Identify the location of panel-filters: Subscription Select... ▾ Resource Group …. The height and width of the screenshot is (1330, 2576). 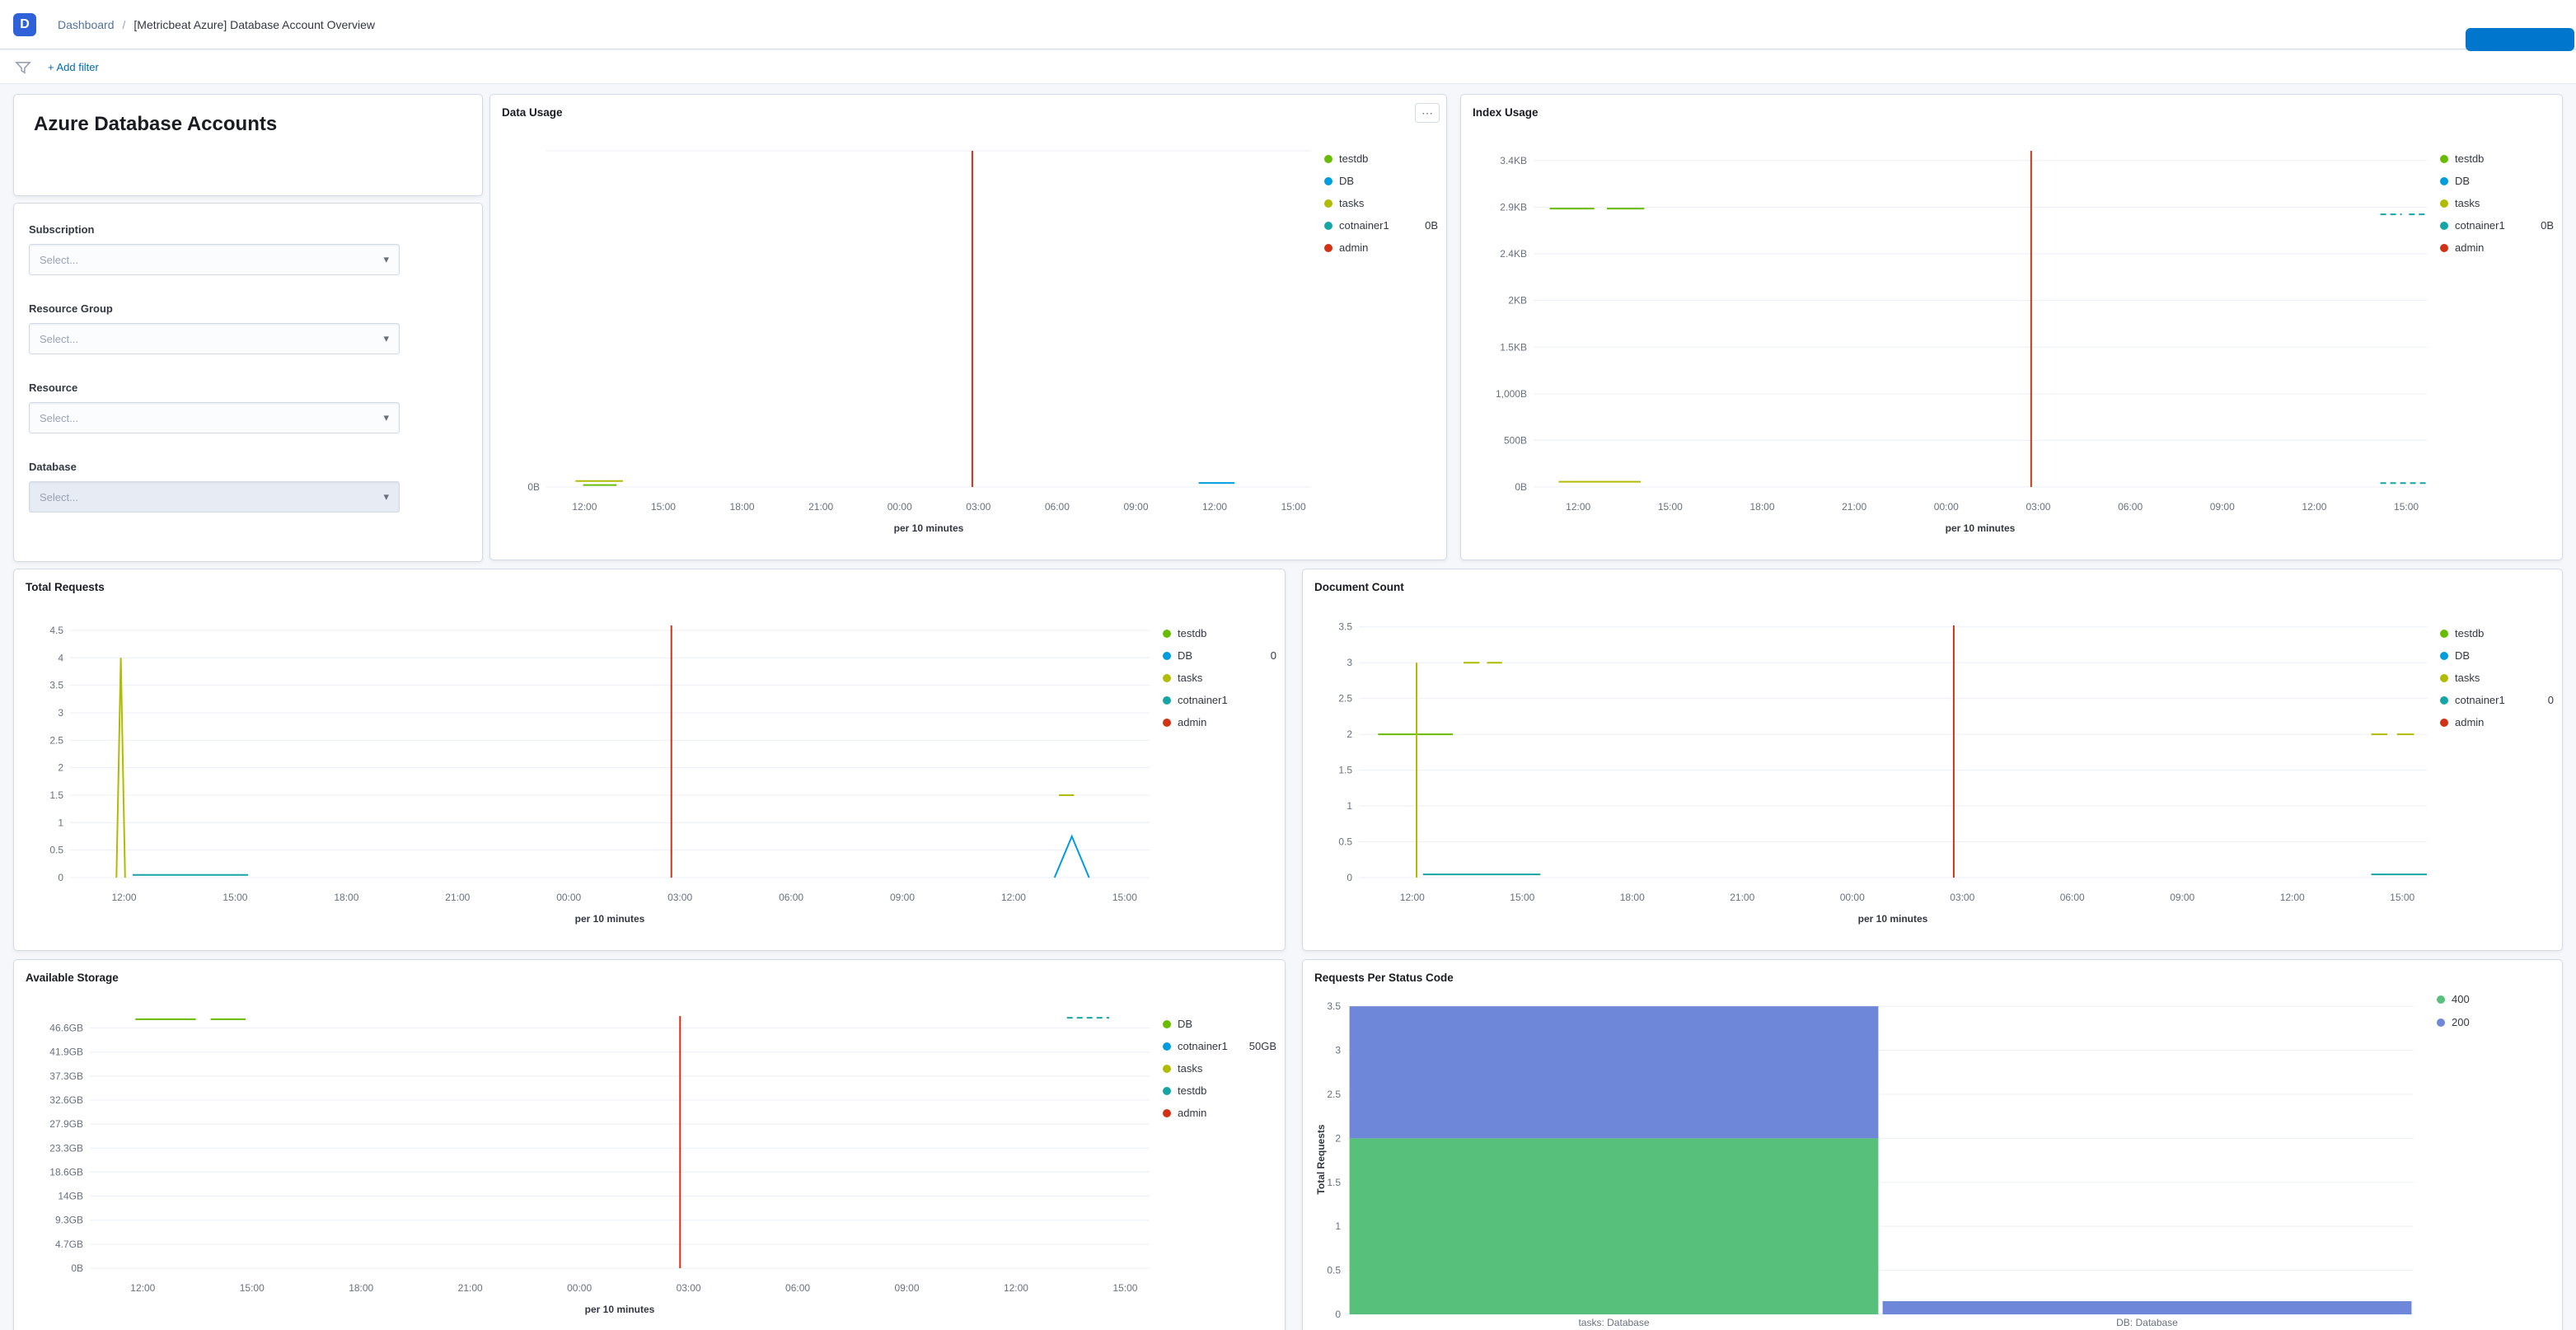
(248, 382).